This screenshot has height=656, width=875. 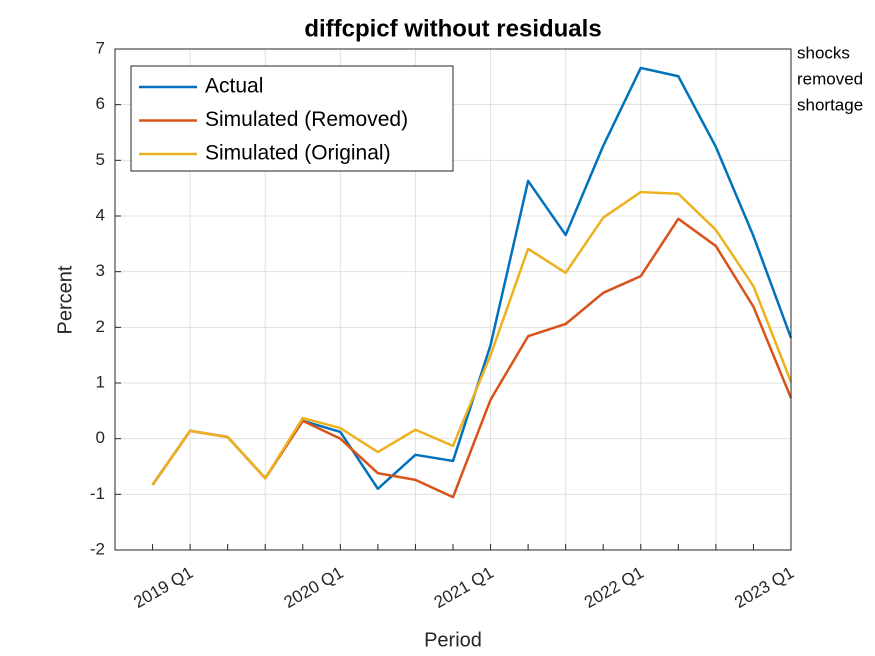 What do you see at coordinates (100, 214) in the screenshot?
I see `y-tick-label: 4` at bounding box center [100, 214].